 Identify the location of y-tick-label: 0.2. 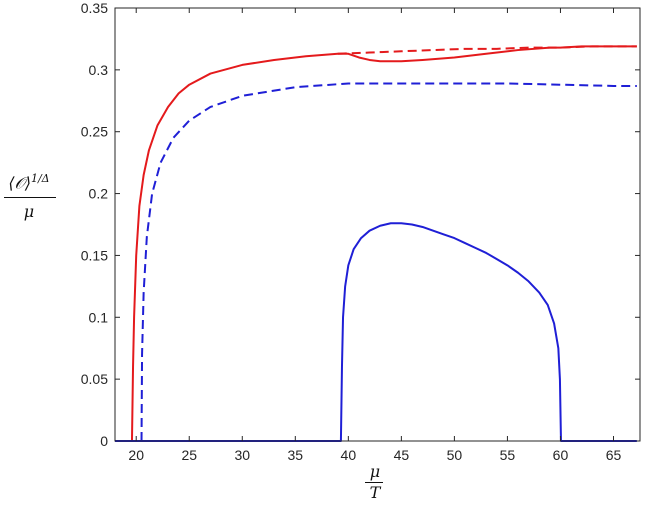
(99, 194).